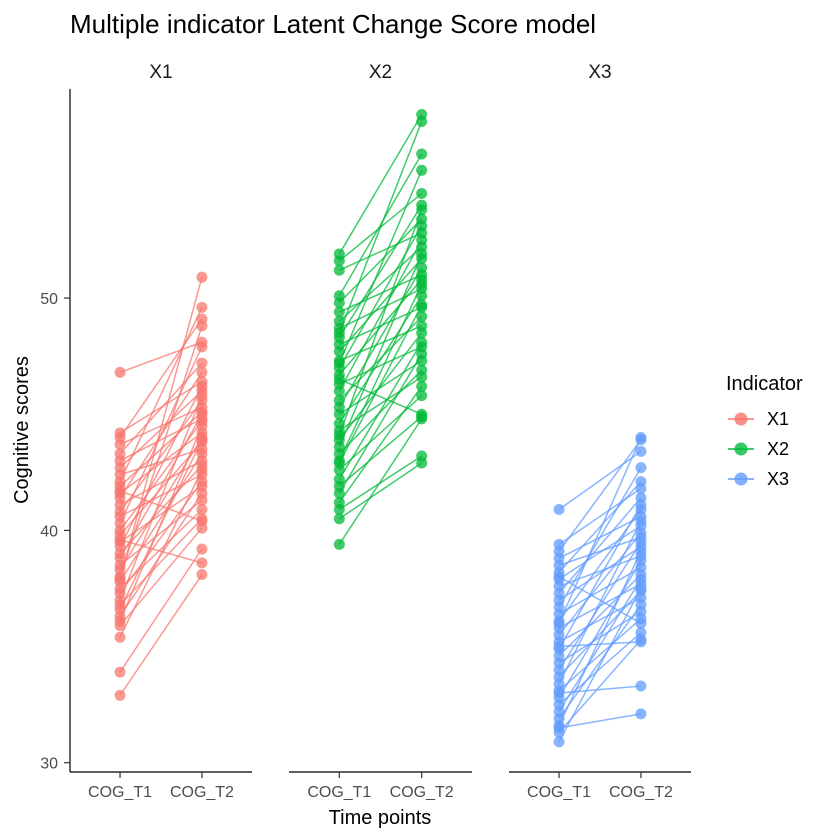 Image resolution: width=840 pixels, height=840 pixels. I want to click on series-points, so click(380, 329).